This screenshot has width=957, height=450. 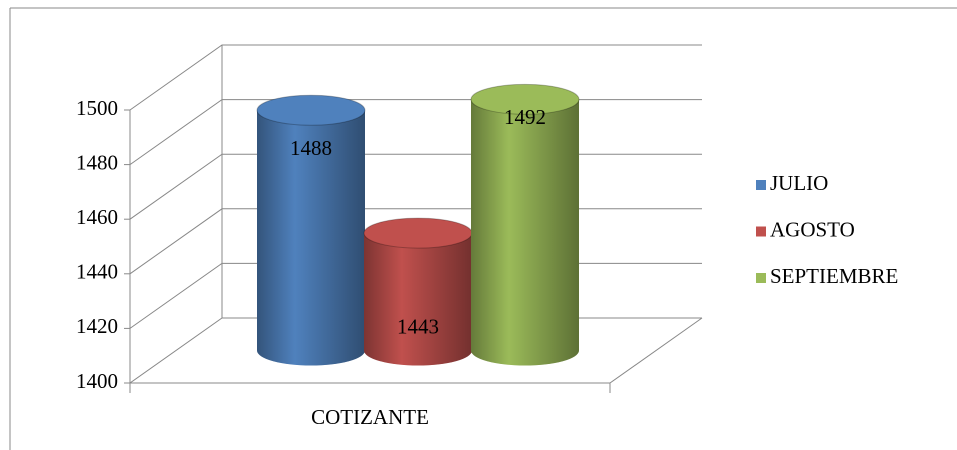 I want to click on y-tick-label: 1400, so click(x=97, y=381).